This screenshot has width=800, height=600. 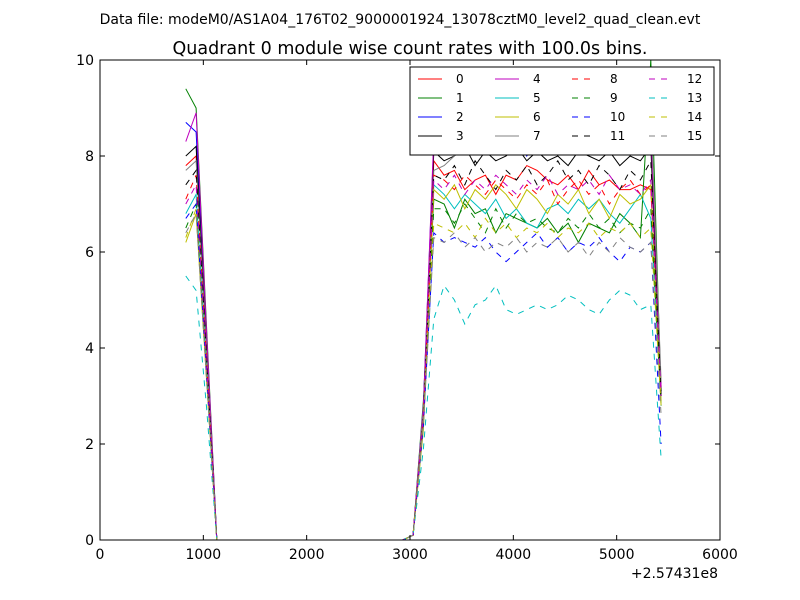 I want to click on y-tick-label: 0, so click(x=89, y=541).